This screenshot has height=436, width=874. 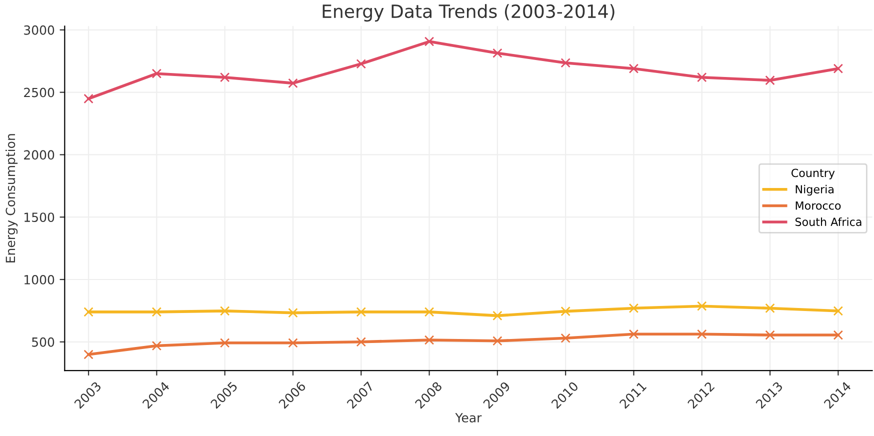 I want to click on y-tick-label: 1500, so click(x=39, y=217).